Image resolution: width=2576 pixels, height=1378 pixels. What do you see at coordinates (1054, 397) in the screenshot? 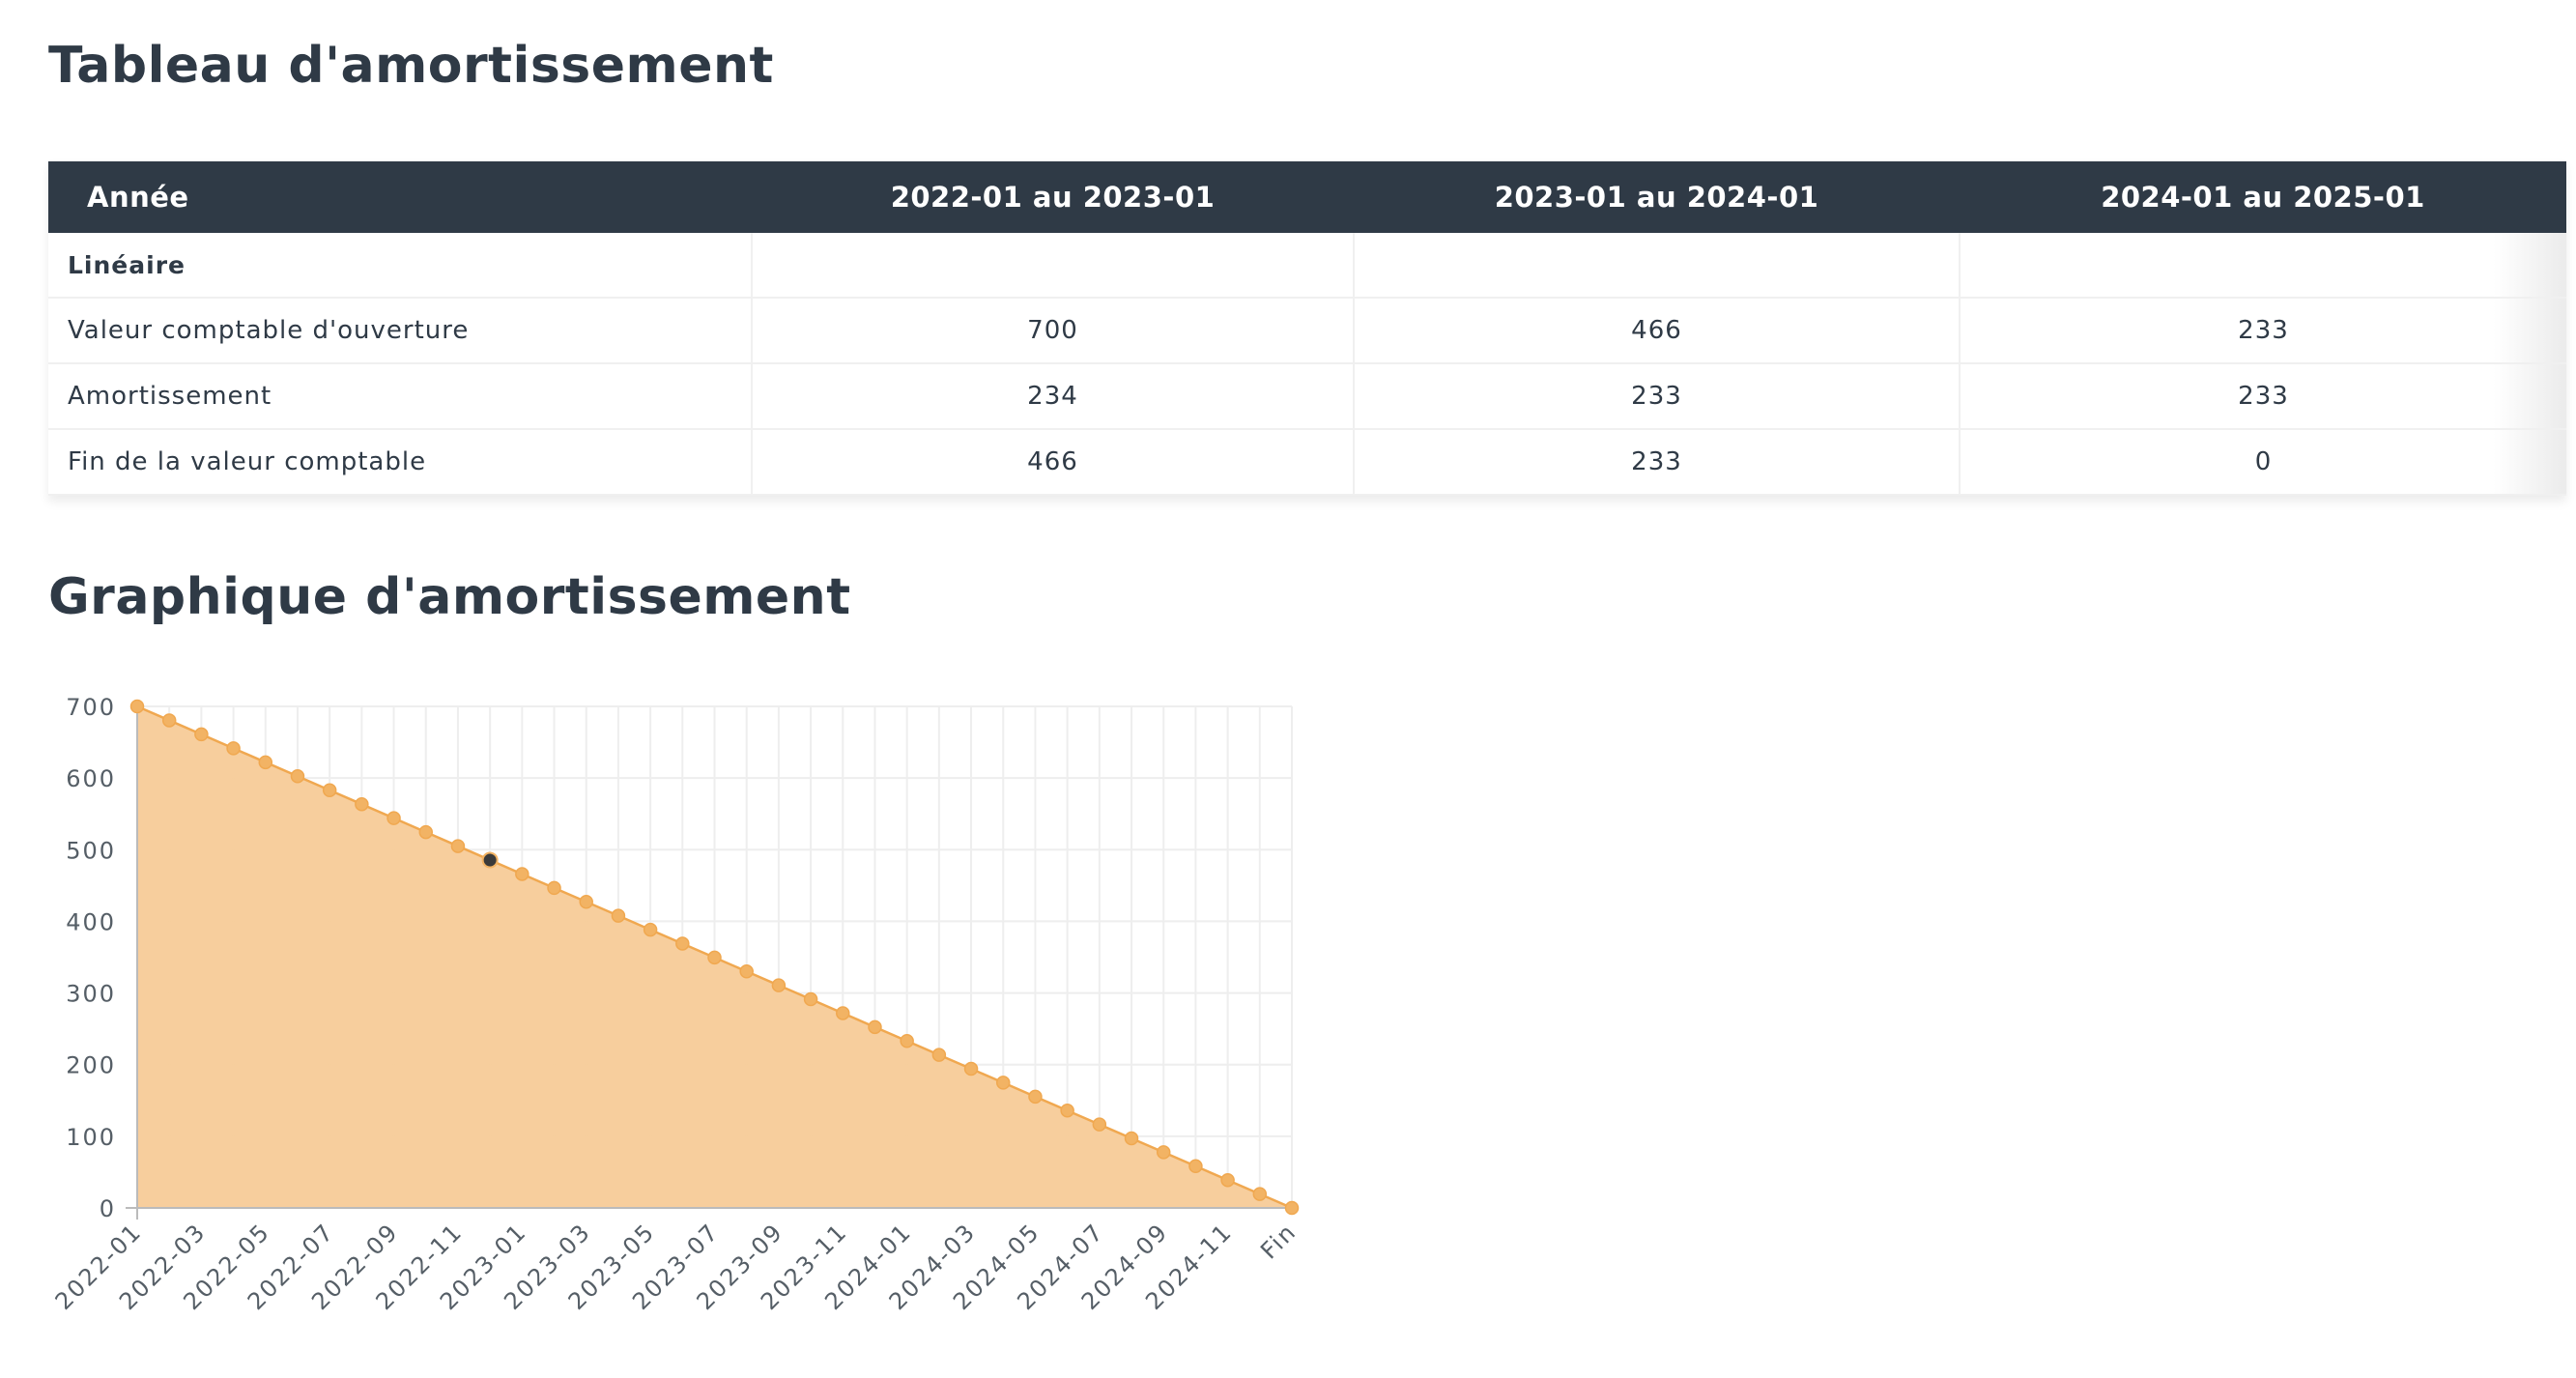
I see `table-cell: 234` at bounding box center [1054, 397].